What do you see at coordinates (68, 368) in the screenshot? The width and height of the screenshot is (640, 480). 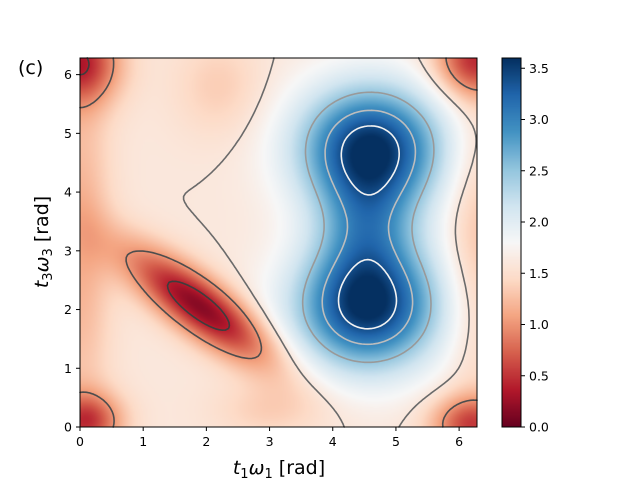 I see `y-tick-label: 1` at bounding box center [68, 368].